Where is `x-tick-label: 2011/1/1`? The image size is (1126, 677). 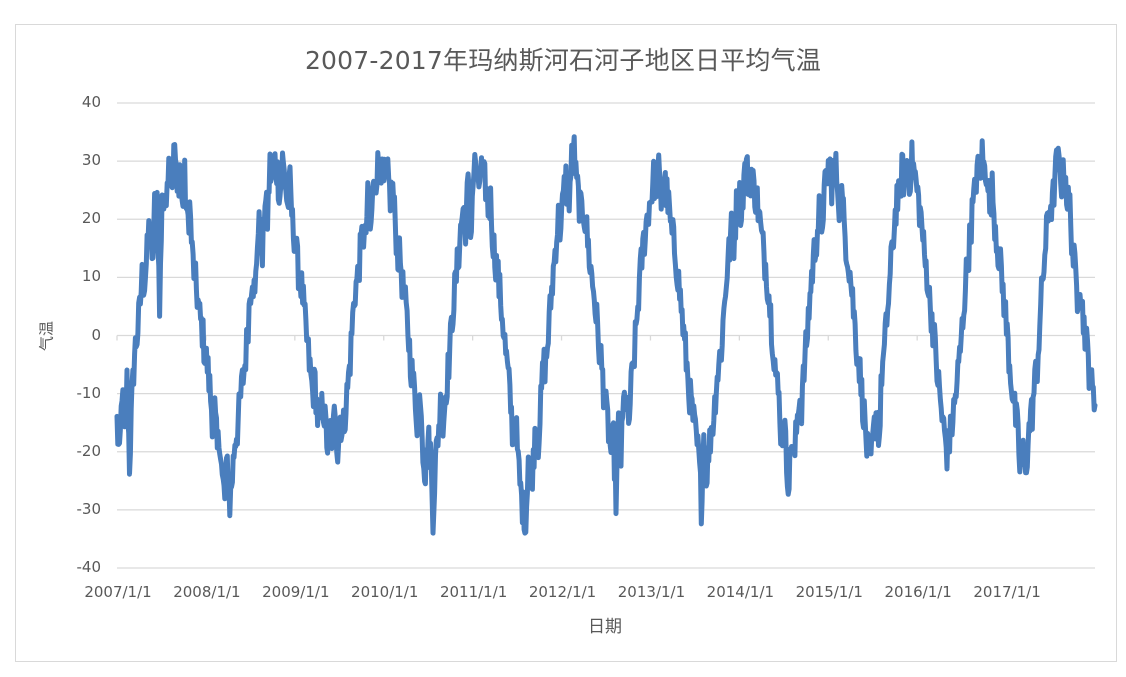
x-tick-label: 2011/1/1 is located at coordinates (473, 592).